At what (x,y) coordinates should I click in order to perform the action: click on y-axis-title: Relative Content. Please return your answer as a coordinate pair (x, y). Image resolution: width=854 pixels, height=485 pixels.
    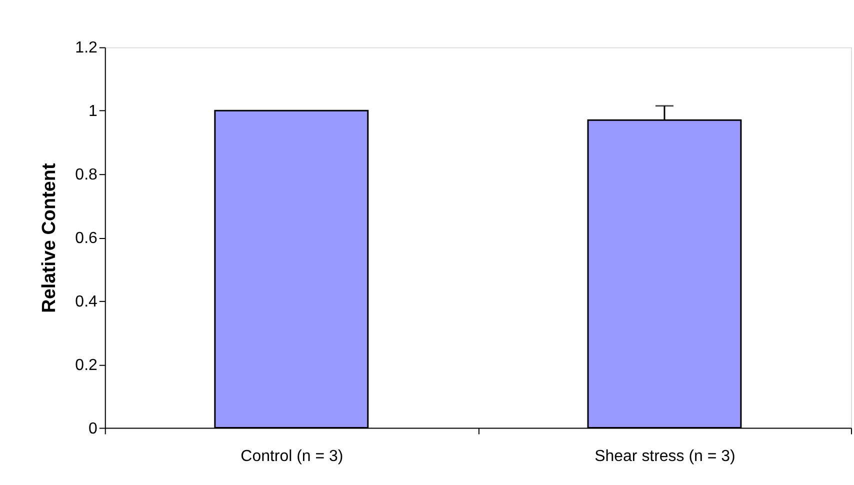
    Looking at the image, I should click on (49, 237).